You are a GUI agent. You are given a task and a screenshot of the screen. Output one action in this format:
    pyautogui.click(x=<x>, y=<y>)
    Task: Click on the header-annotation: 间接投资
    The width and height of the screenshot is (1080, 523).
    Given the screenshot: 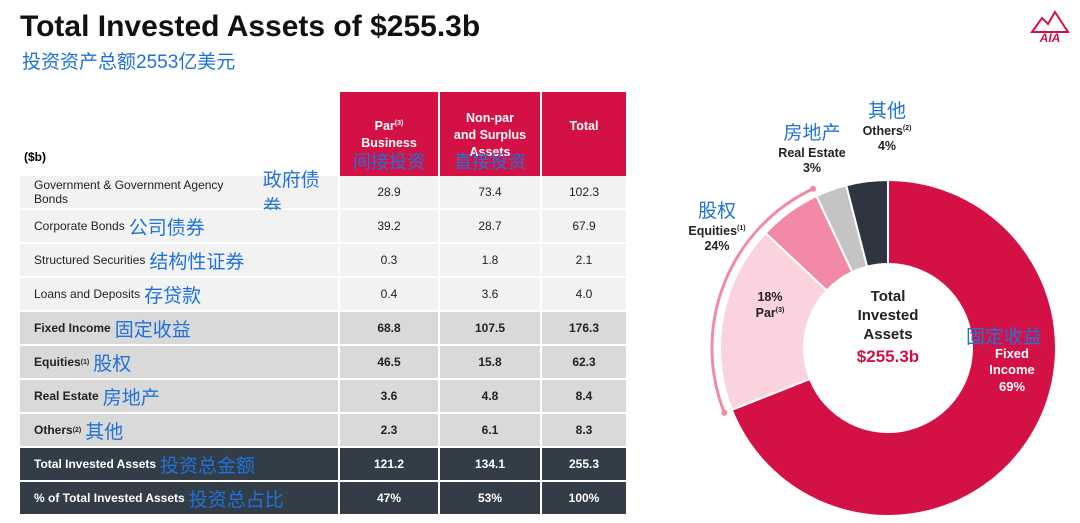 What is the action you would take?
    pyautogui.click(x=389, y=162)
    